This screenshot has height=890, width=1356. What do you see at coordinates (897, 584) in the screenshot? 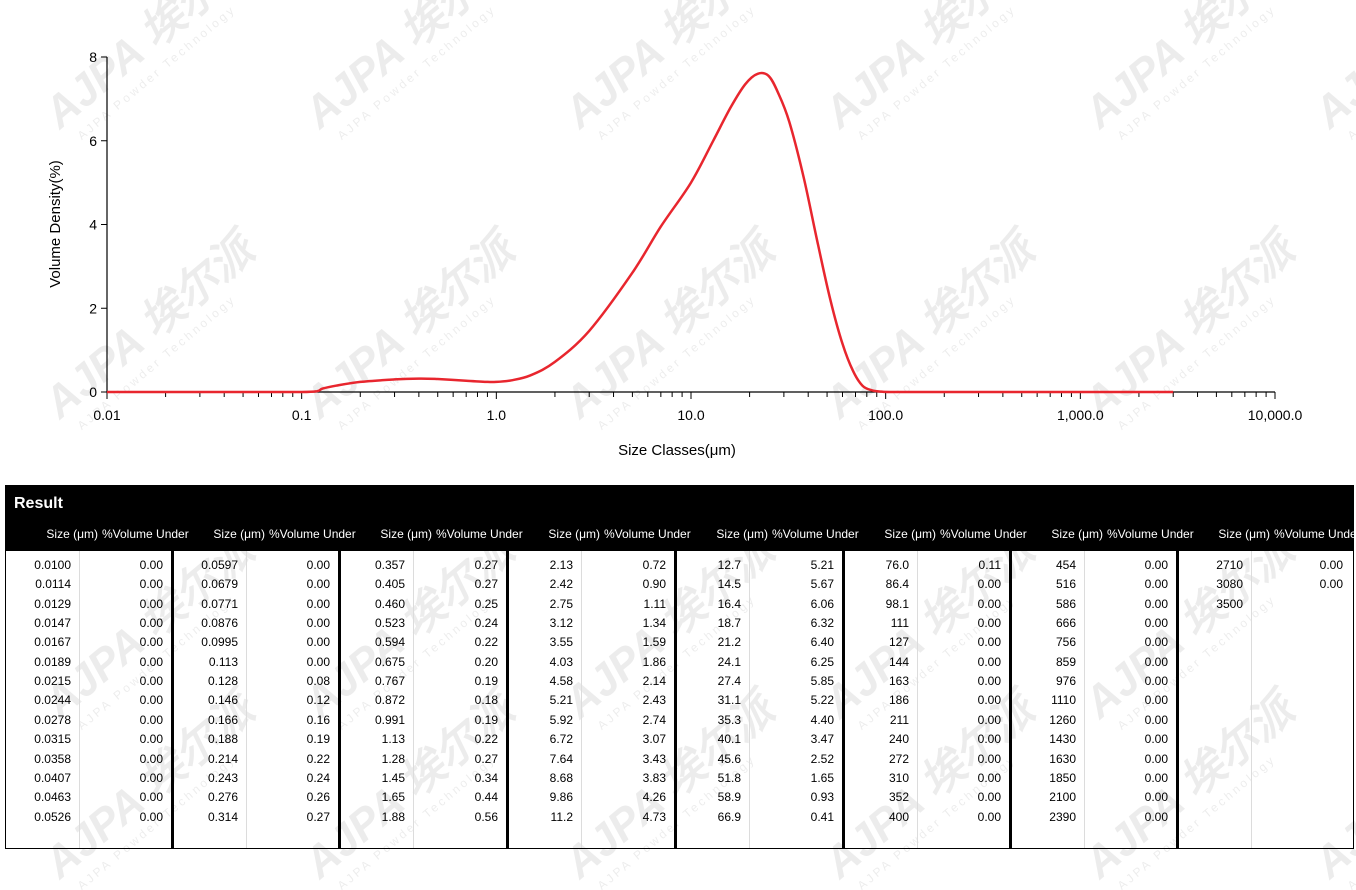
I see `size-cell: 86.4` at bounding box center [897, 584].